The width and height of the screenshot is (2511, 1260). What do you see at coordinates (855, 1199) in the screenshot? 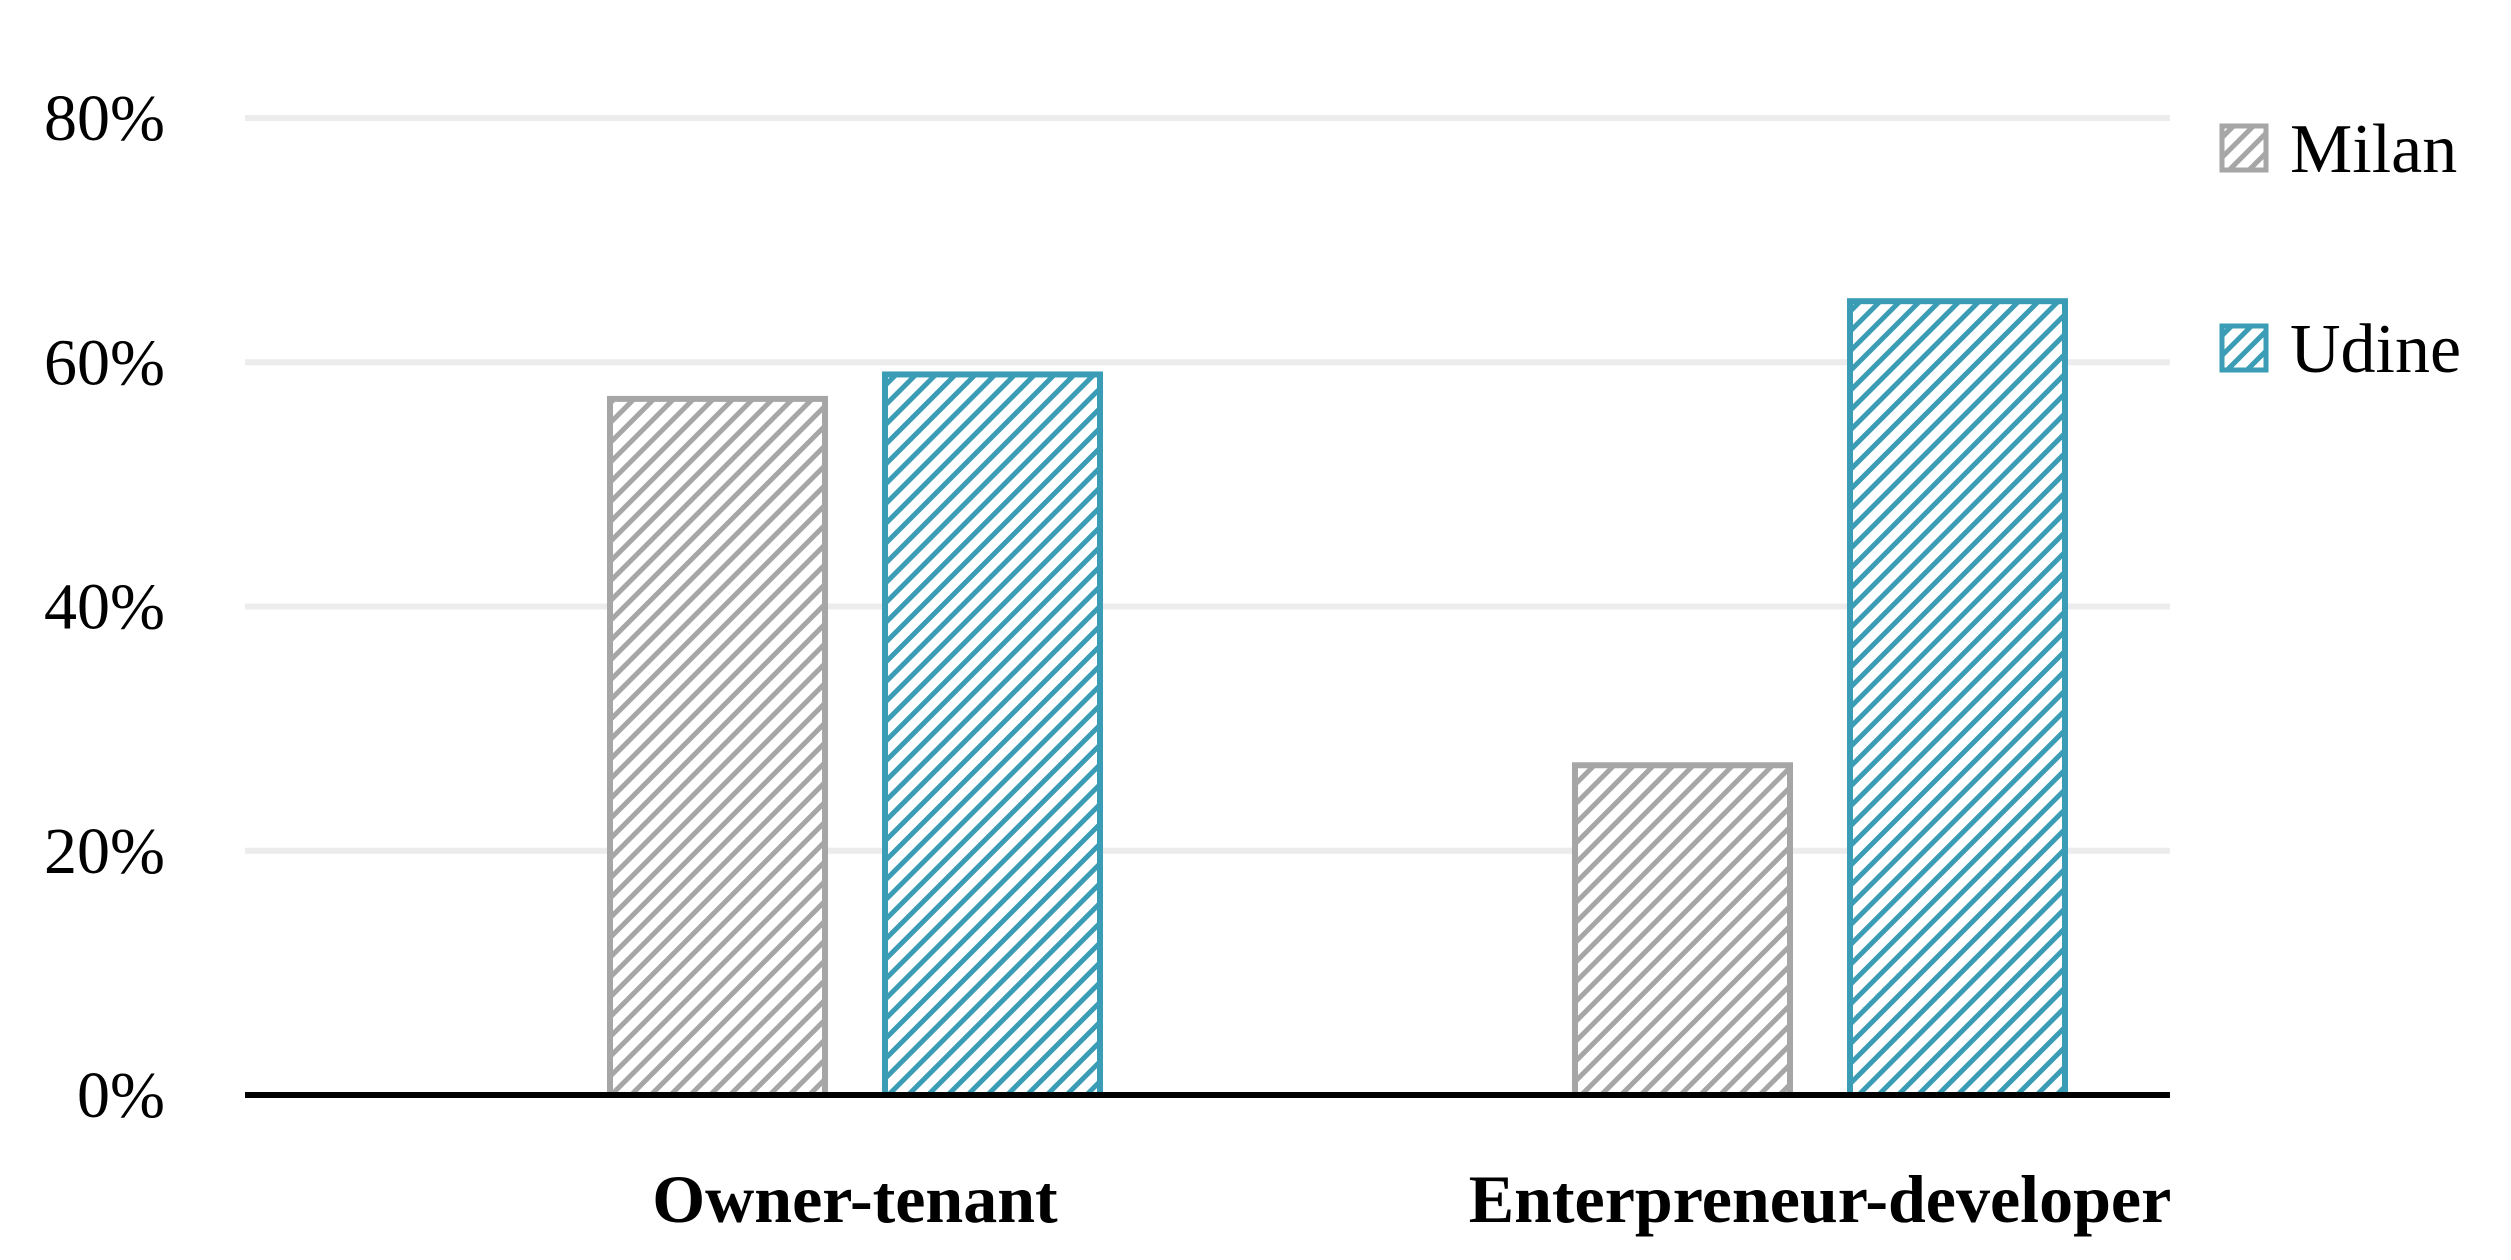
I see `x-category-label: Owner-tenant` at bounding box center [855, 1199].